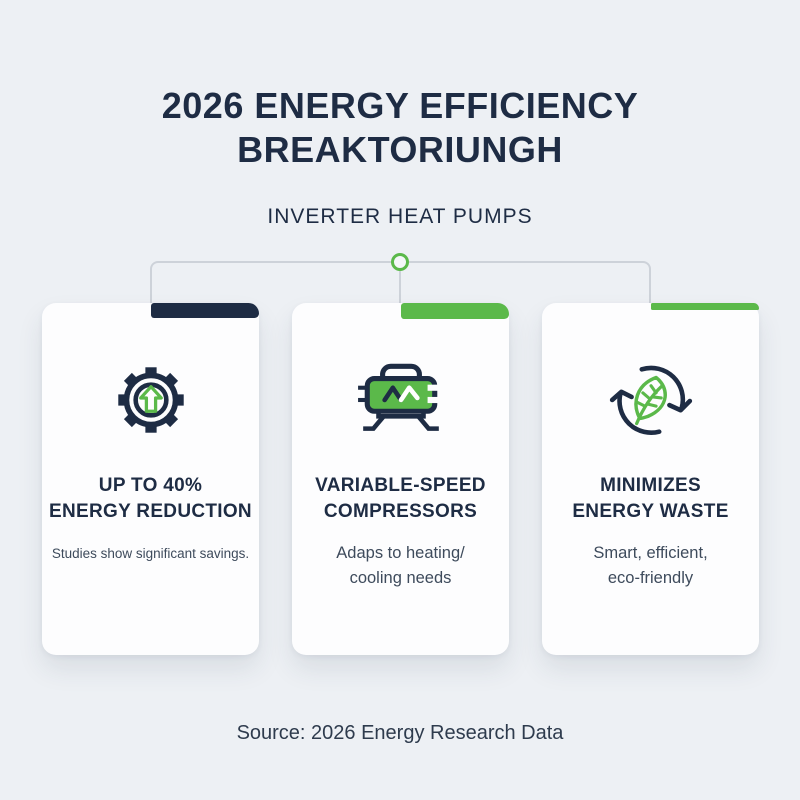 This screenshot has height=800, width=800. What do you see at coordinates (400, 149) in the screenshot?
I see `page-title-line2: BREAKTORIUNGH` at bounding box center [400, 149].